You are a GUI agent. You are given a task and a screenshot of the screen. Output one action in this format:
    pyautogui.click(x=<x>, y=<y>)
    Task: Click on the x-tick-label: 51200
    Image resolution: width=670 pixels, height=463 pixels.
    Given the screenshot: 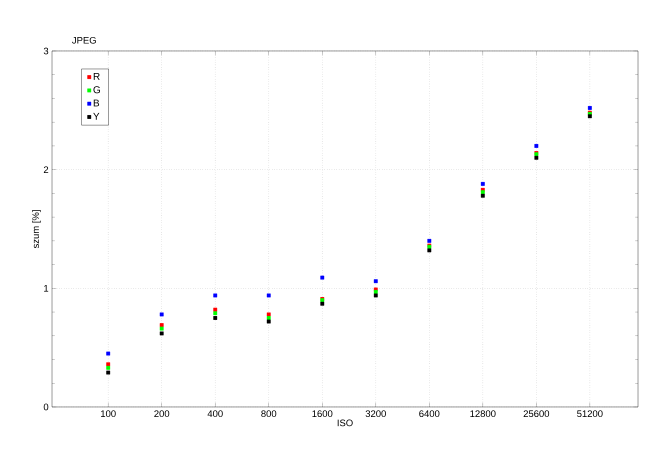 What is the action you would take?
    pyautogui.click(x=590, y=414)
    